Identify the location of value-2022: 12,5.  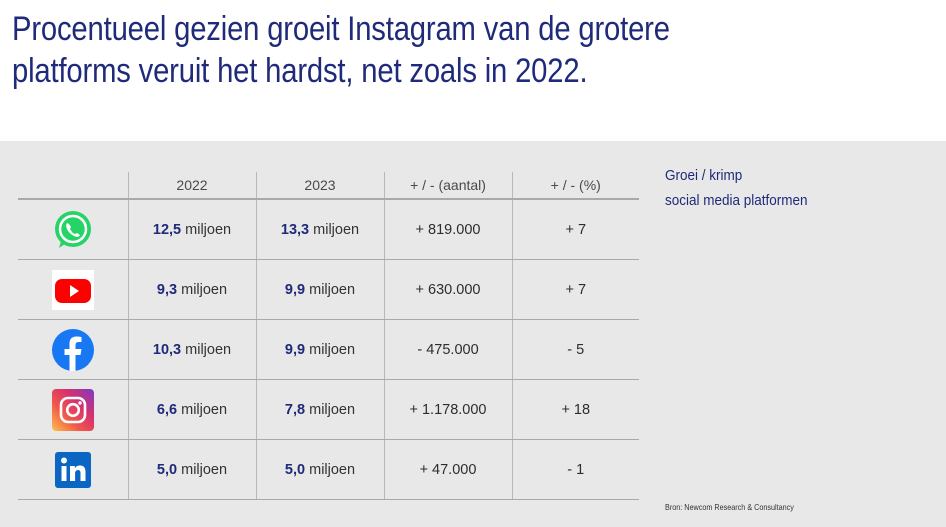
(167, 229).